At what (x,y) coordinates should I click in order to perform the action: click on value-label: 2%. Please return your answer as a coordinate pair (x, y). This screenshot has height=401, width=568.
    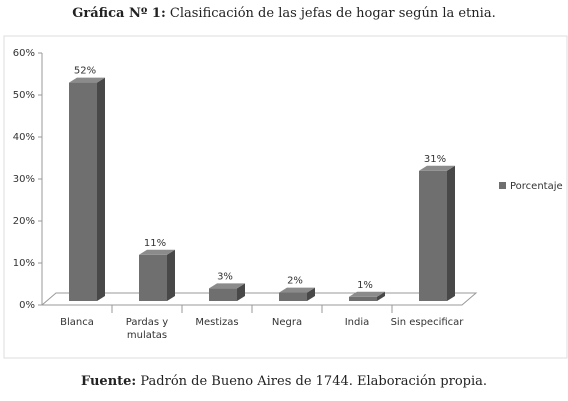
    Looking at the image, I should click on (295, 281).